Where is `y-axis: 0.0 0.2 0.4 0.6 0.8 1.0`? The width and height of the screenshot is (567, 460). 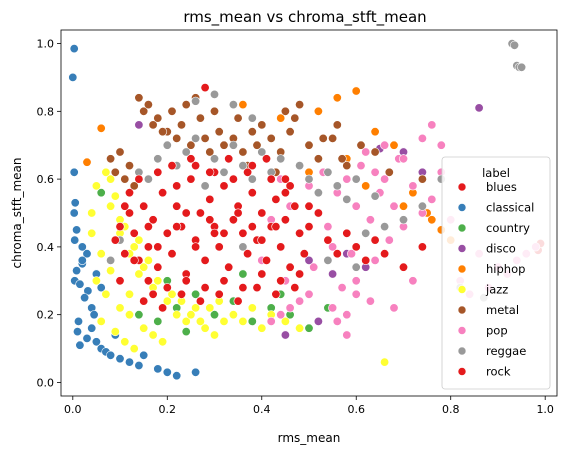
y-axis: 0.0 0.2 0.4 0.6 0.8 1.0 is located at coordinates (49, 213).